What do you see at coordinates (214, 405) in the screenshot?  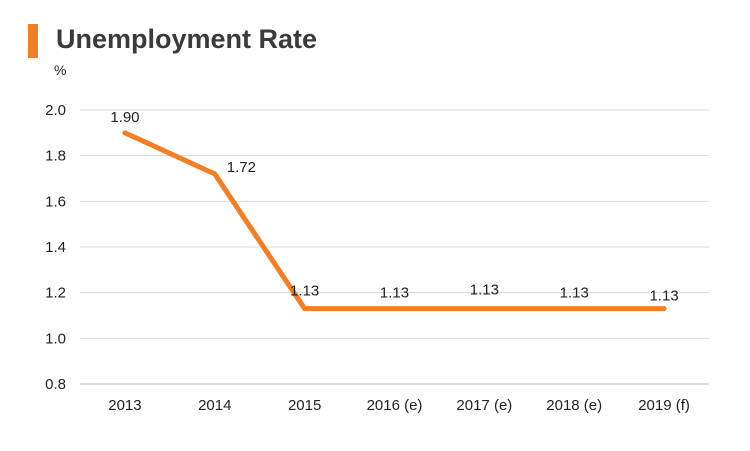 I see `x-tick-label: 2014` at bounding box center [214, 405].